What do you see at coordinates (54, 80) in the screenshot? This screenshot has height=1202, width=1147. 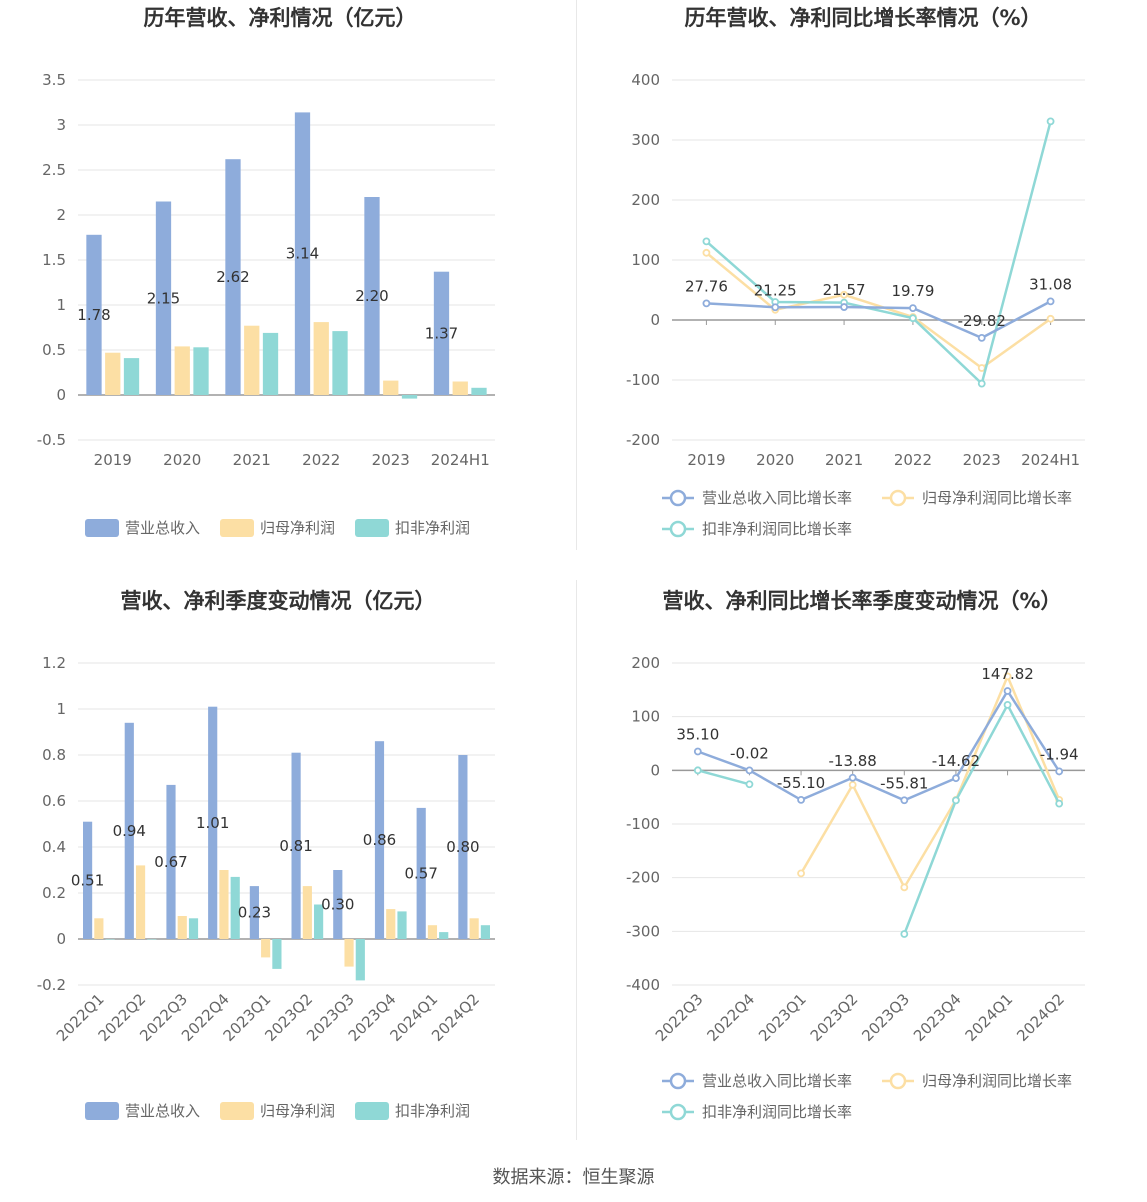 I see `y-tick-label: 3.5` at bounding box center [54, 80].